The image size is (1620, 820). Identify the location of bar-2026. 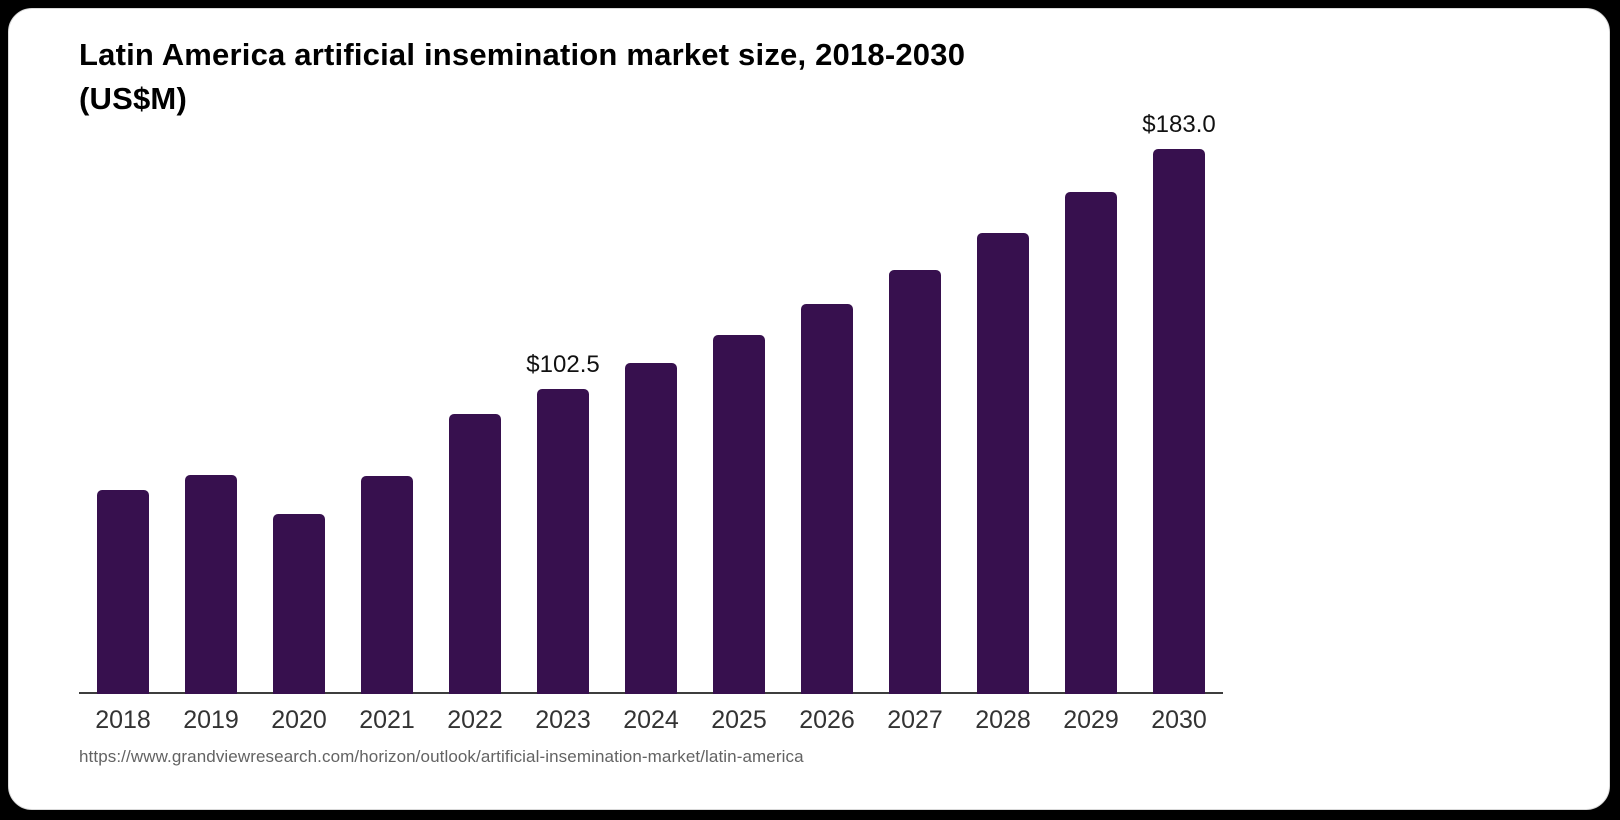
(827, 499).